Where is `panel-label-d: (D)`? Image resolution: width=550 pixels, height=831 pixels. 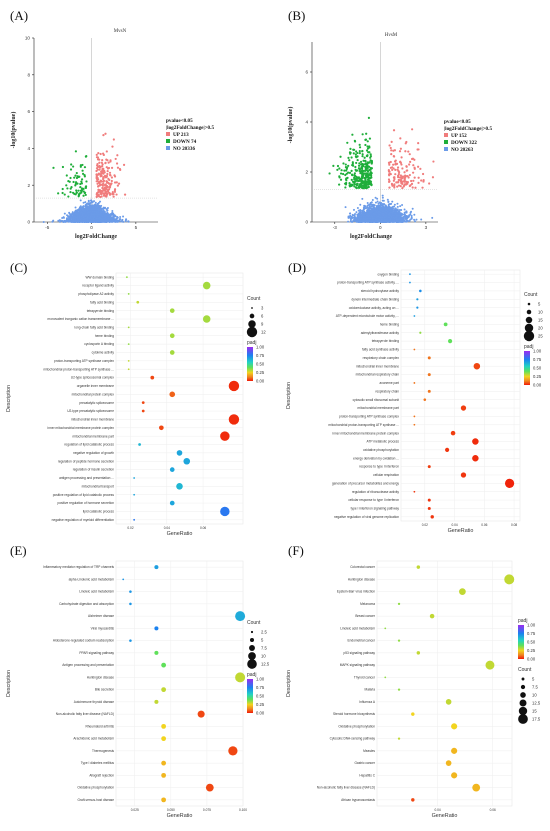 panel-label-d: (D) is located at coordinates (297, 267).